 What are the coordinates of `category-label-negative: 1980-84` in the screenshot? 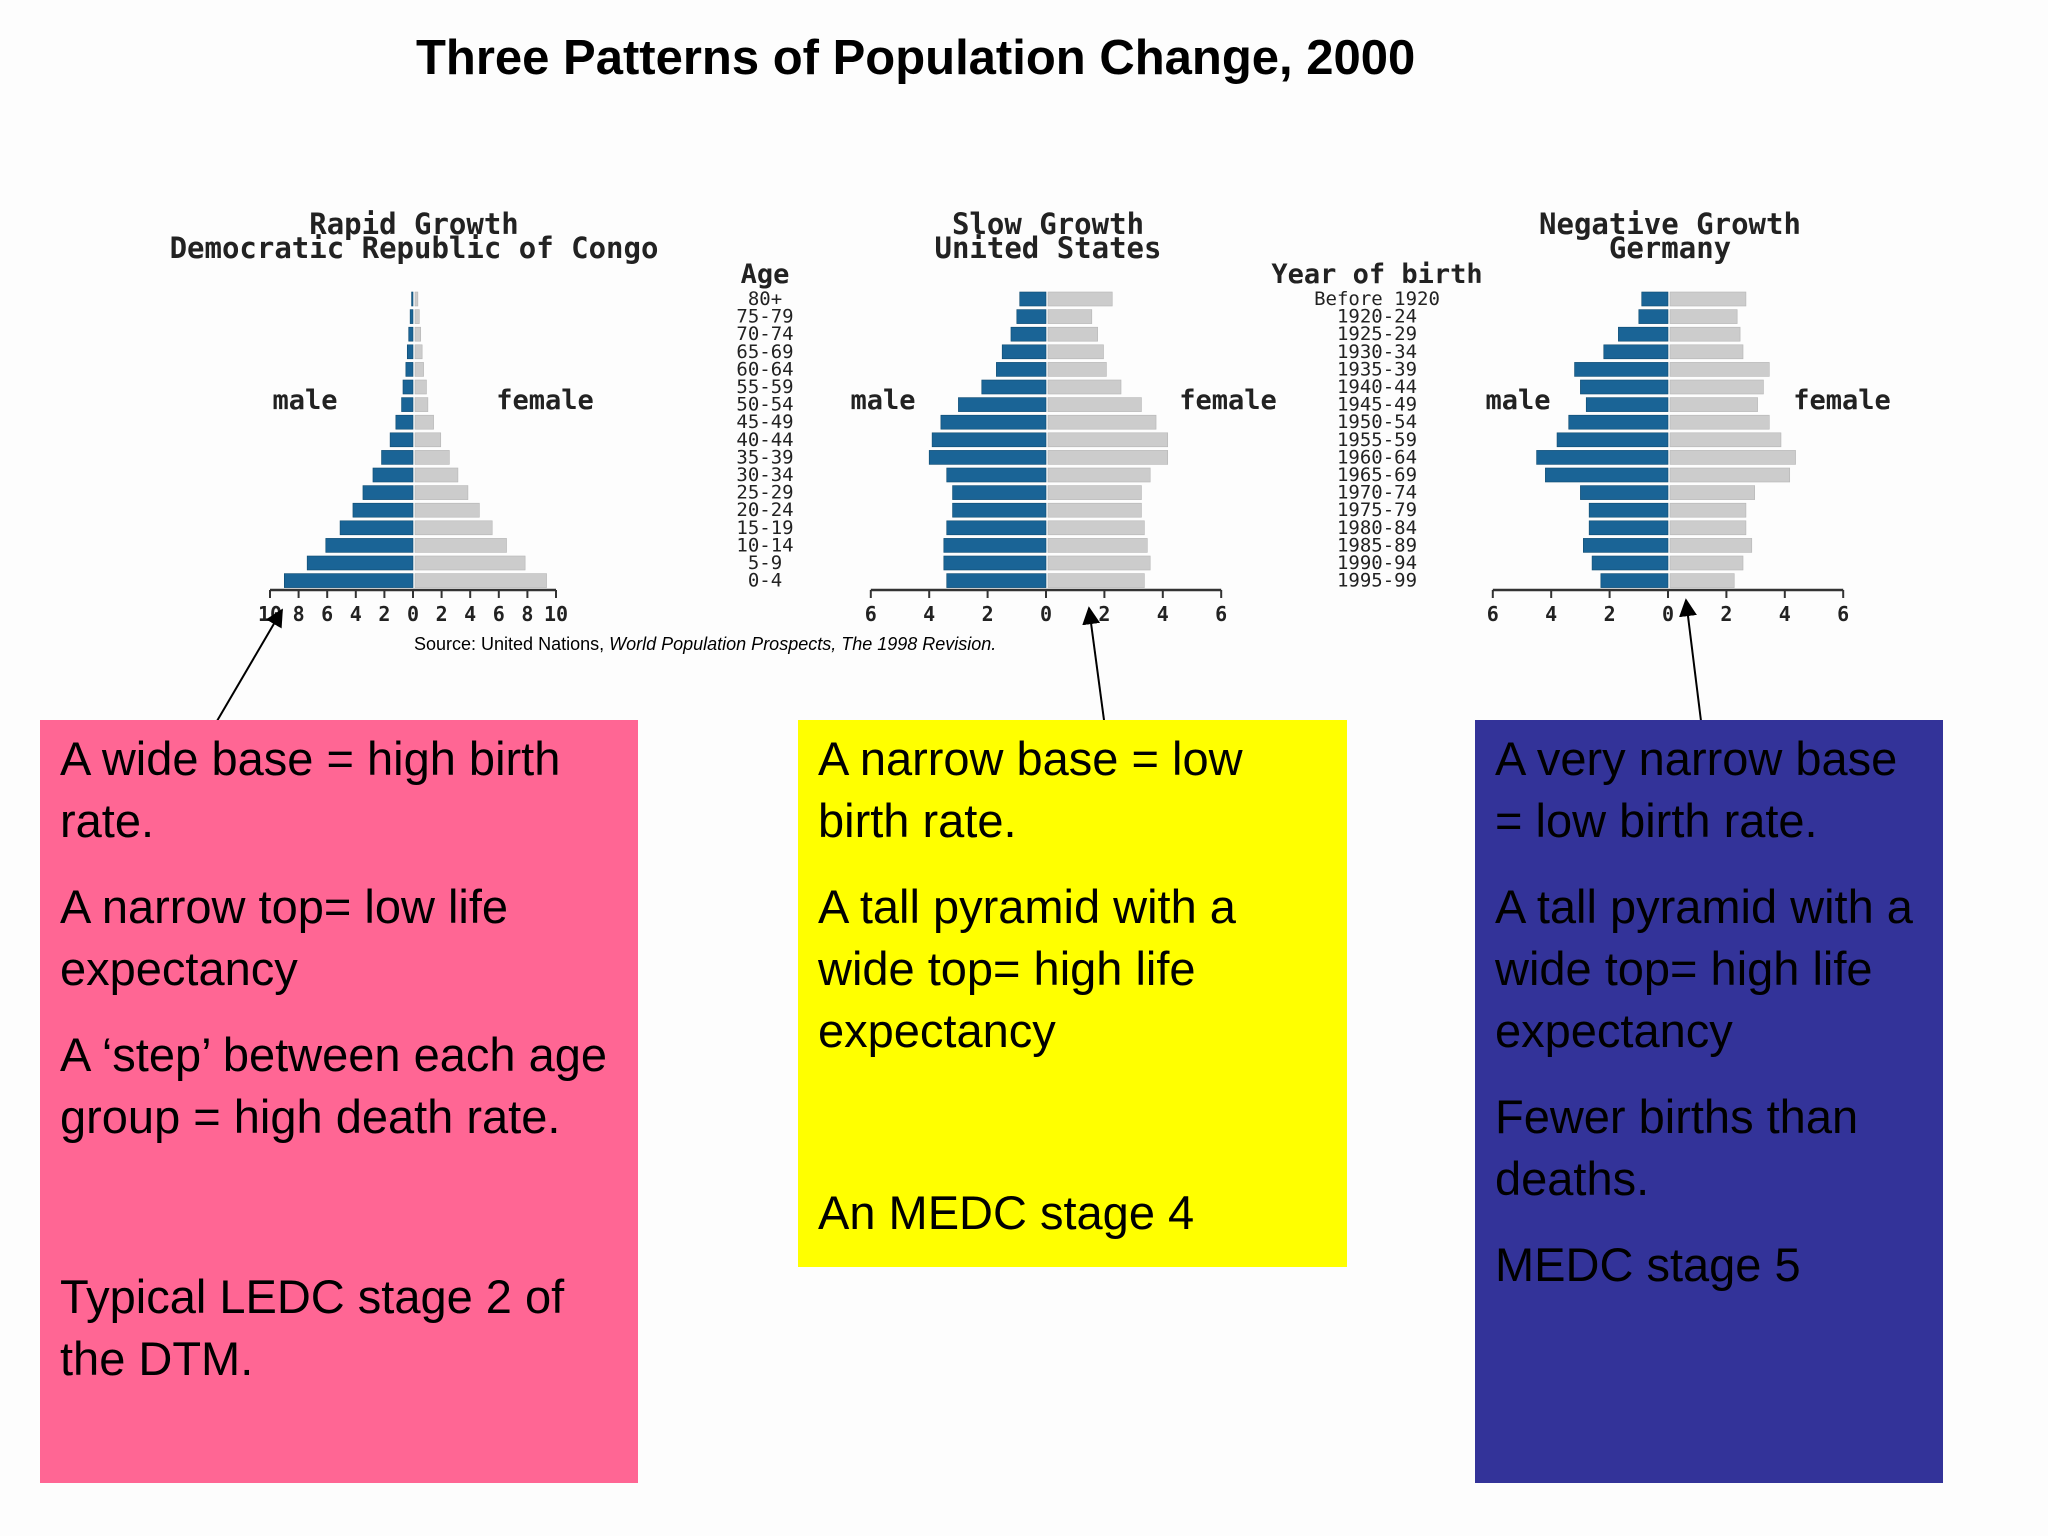 It's located at (1377, 528).